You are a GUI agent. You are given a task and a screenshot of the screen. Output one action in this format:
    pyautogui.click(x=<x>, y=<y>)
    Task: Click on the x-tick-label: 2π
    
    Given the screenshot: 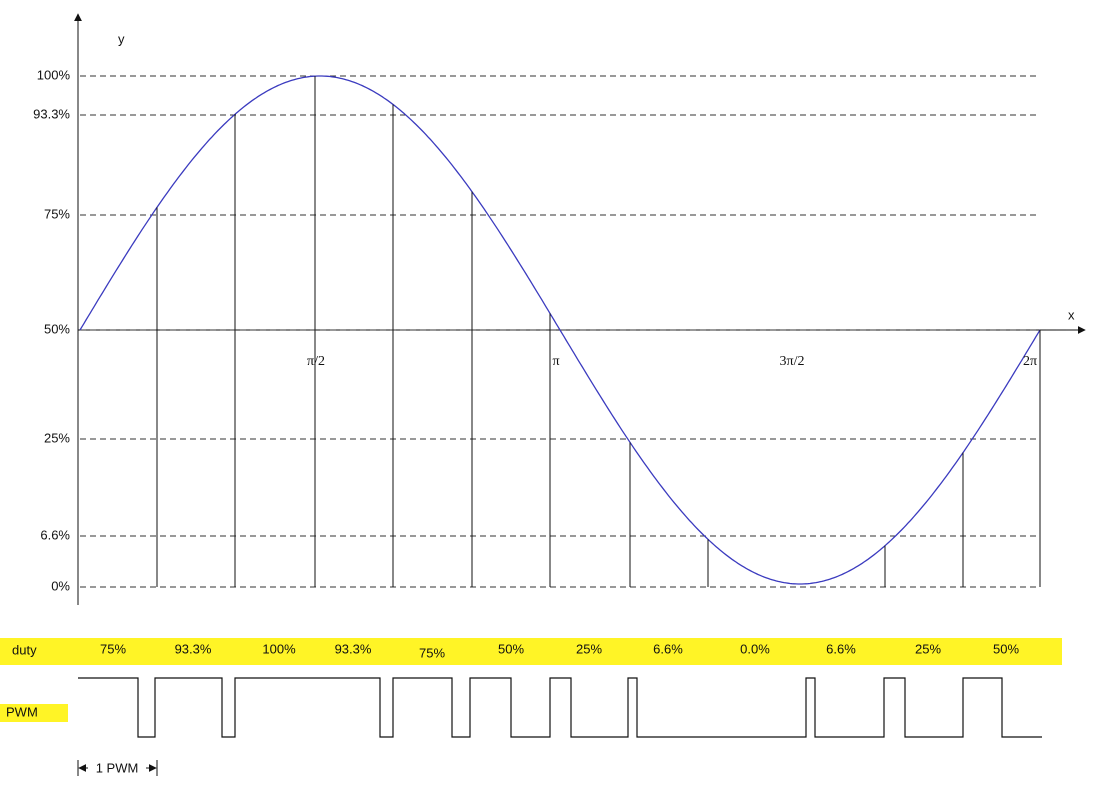 What is the action you would take?
    pyautogui.click(x=1030, y=361)
    